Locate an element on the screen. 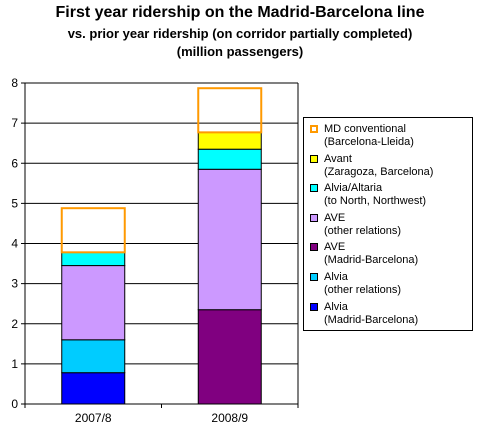 Image resolution: width=480 pixels, height=430 pixels. y-tick-label: 1 is located at coordinates (14, 364).